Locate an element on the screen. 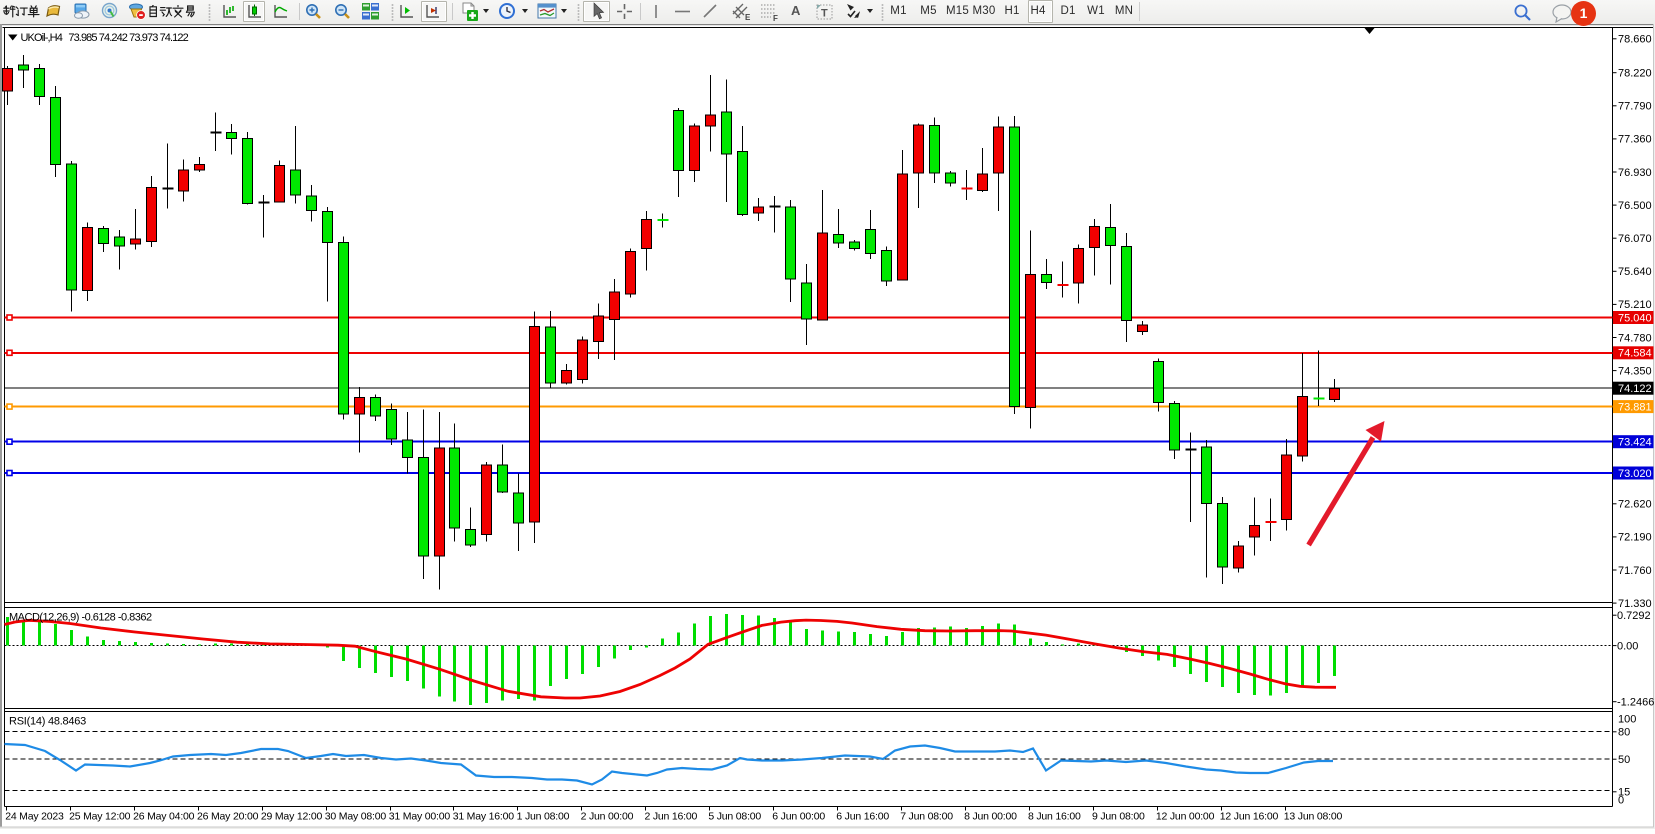  svg-text: 9 Jun 08:00 is located at coordinates (1118, 817).